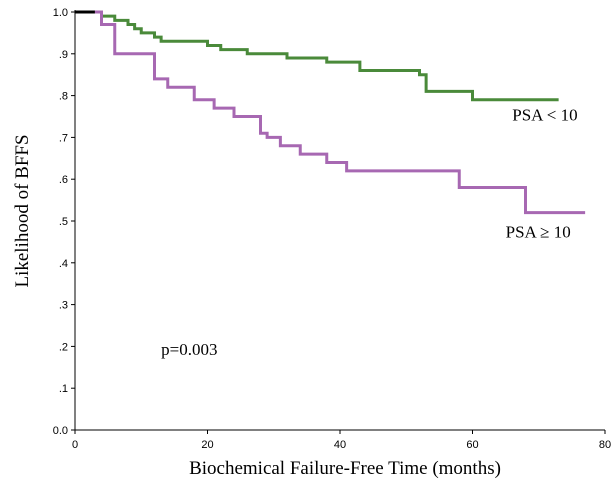 This screenshot has width=611, height=488. I want to click on p-value-label: p=0.003, so click(189, 349).